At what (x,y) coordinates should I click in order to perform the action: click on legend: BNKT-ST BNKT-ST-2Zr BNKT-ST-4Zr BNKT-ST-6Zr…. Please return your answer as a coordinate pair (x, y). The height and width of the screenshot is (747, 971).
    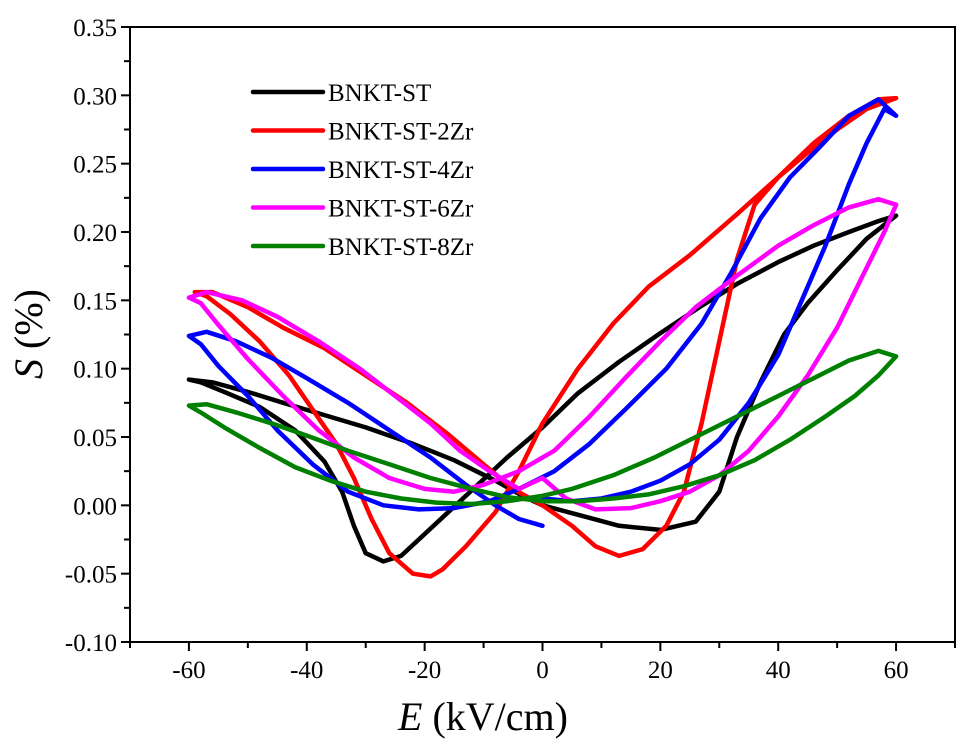
    Looking at the image, I should click on (362, 170).